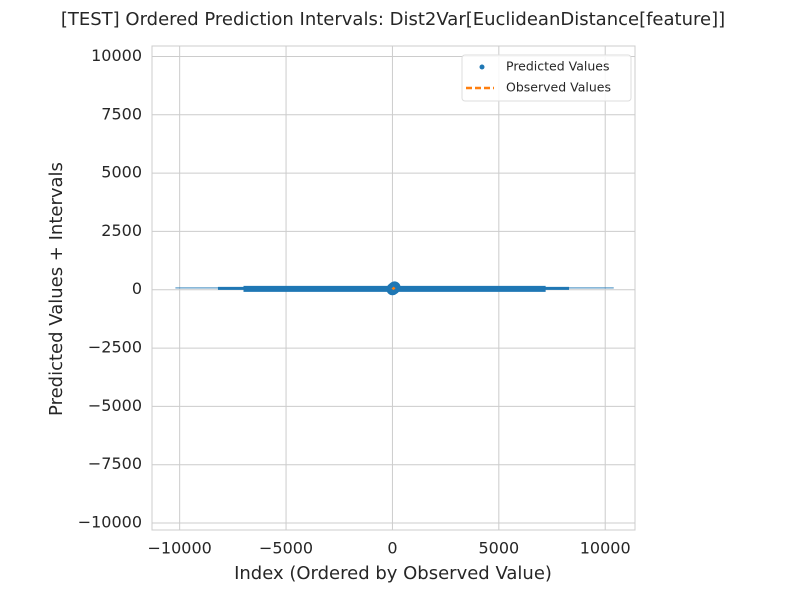  What do you see at coordinates (393, 573) in the screenshot?
I see `x-axis-label: Index (Ordered by Observed Value)` at bounding box center [393, 573].